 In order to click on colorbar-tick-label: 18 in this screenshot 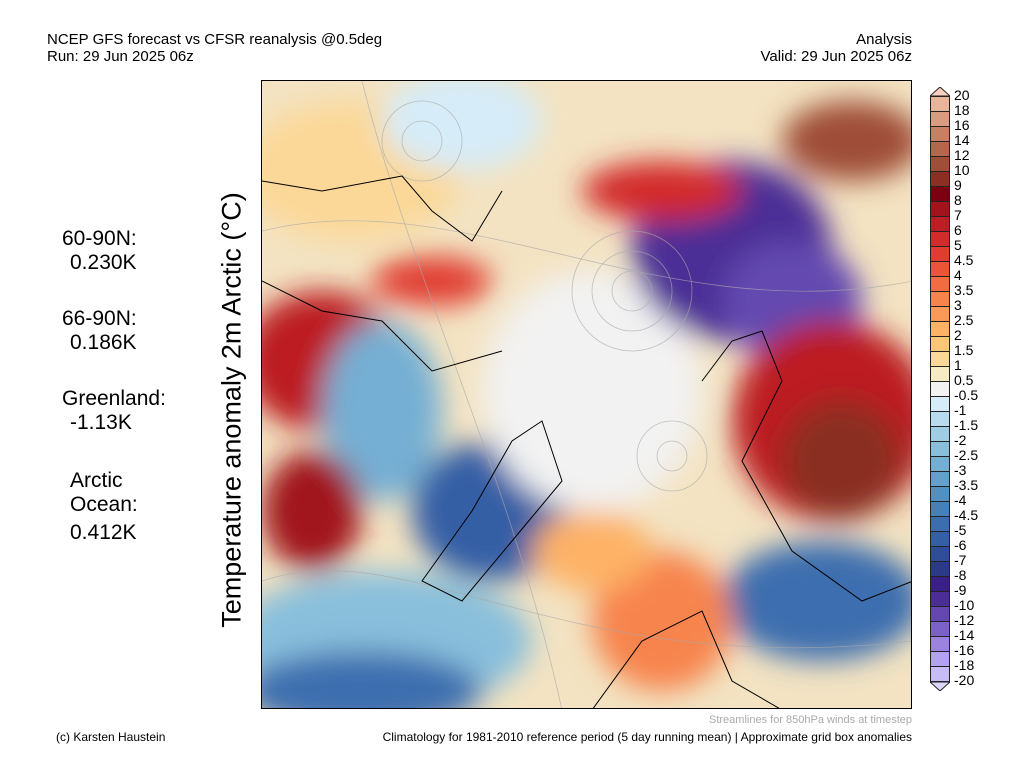, I will do `click(962, 110)`.